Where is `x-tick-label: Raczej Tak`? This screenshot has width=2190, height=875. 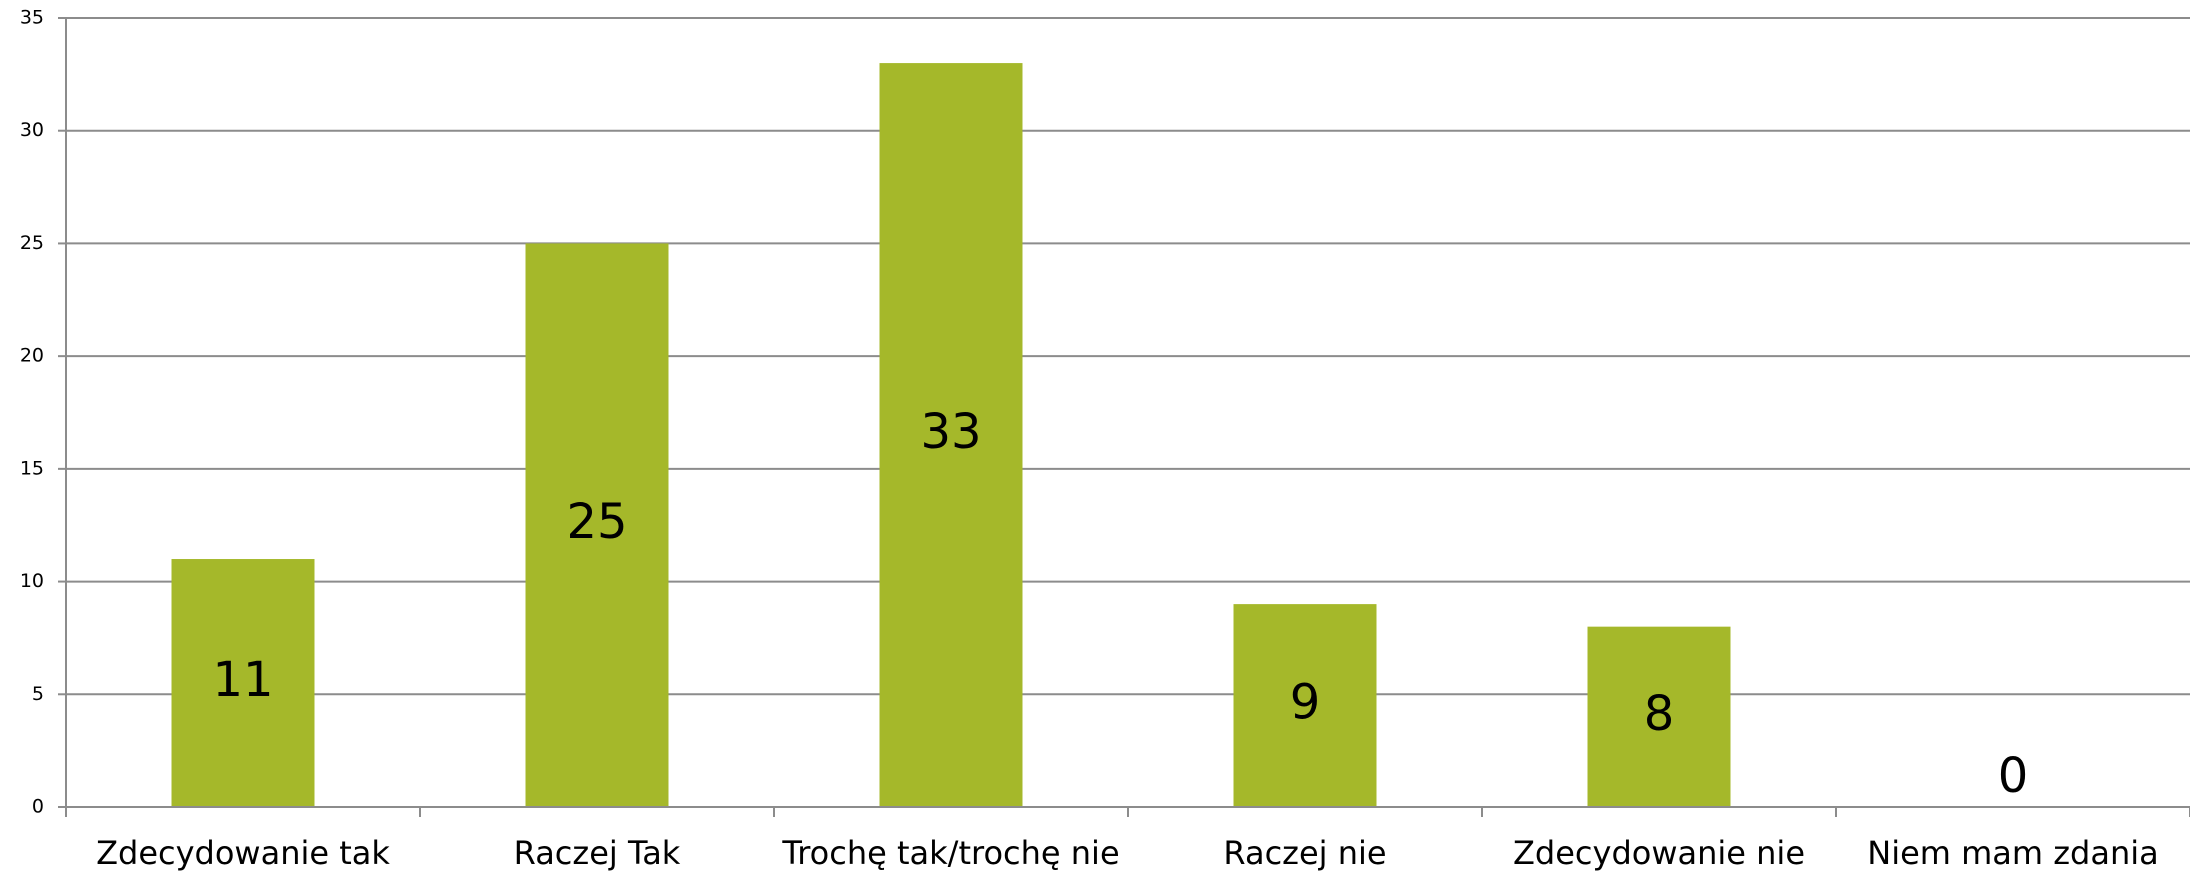 x-tick-label: Raczej Tak is located at coordinates (597, 853).